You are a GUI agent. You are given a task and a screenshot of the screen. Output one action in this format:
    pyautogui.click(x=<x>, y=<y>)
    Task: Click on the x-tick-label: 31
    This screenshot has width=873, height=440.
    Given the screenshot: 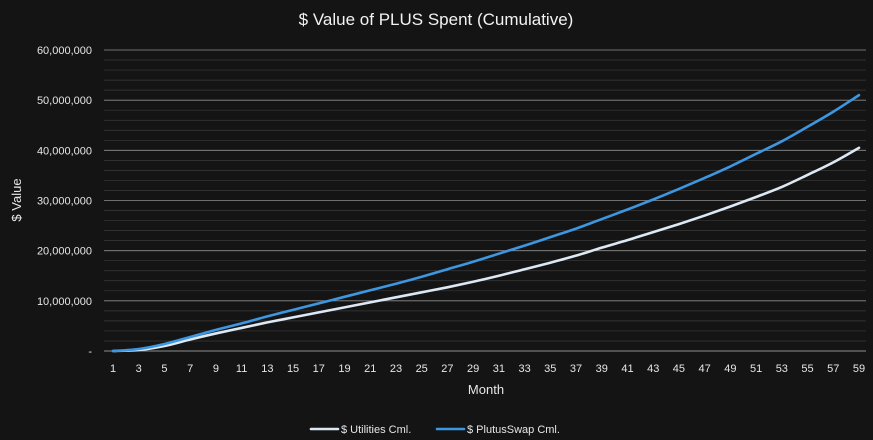 What is the action you would take?
    pyautogui.click(x=499, y=369)
    